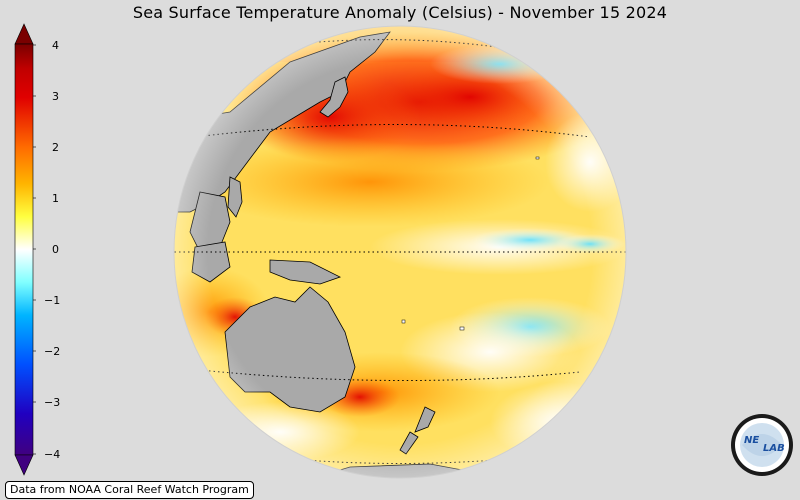 The height and width of the screenshot is (500, 800). Describe the element at coordinates (52, 402) in the screenshot. I see `colorbar-tick: −3` at that location.